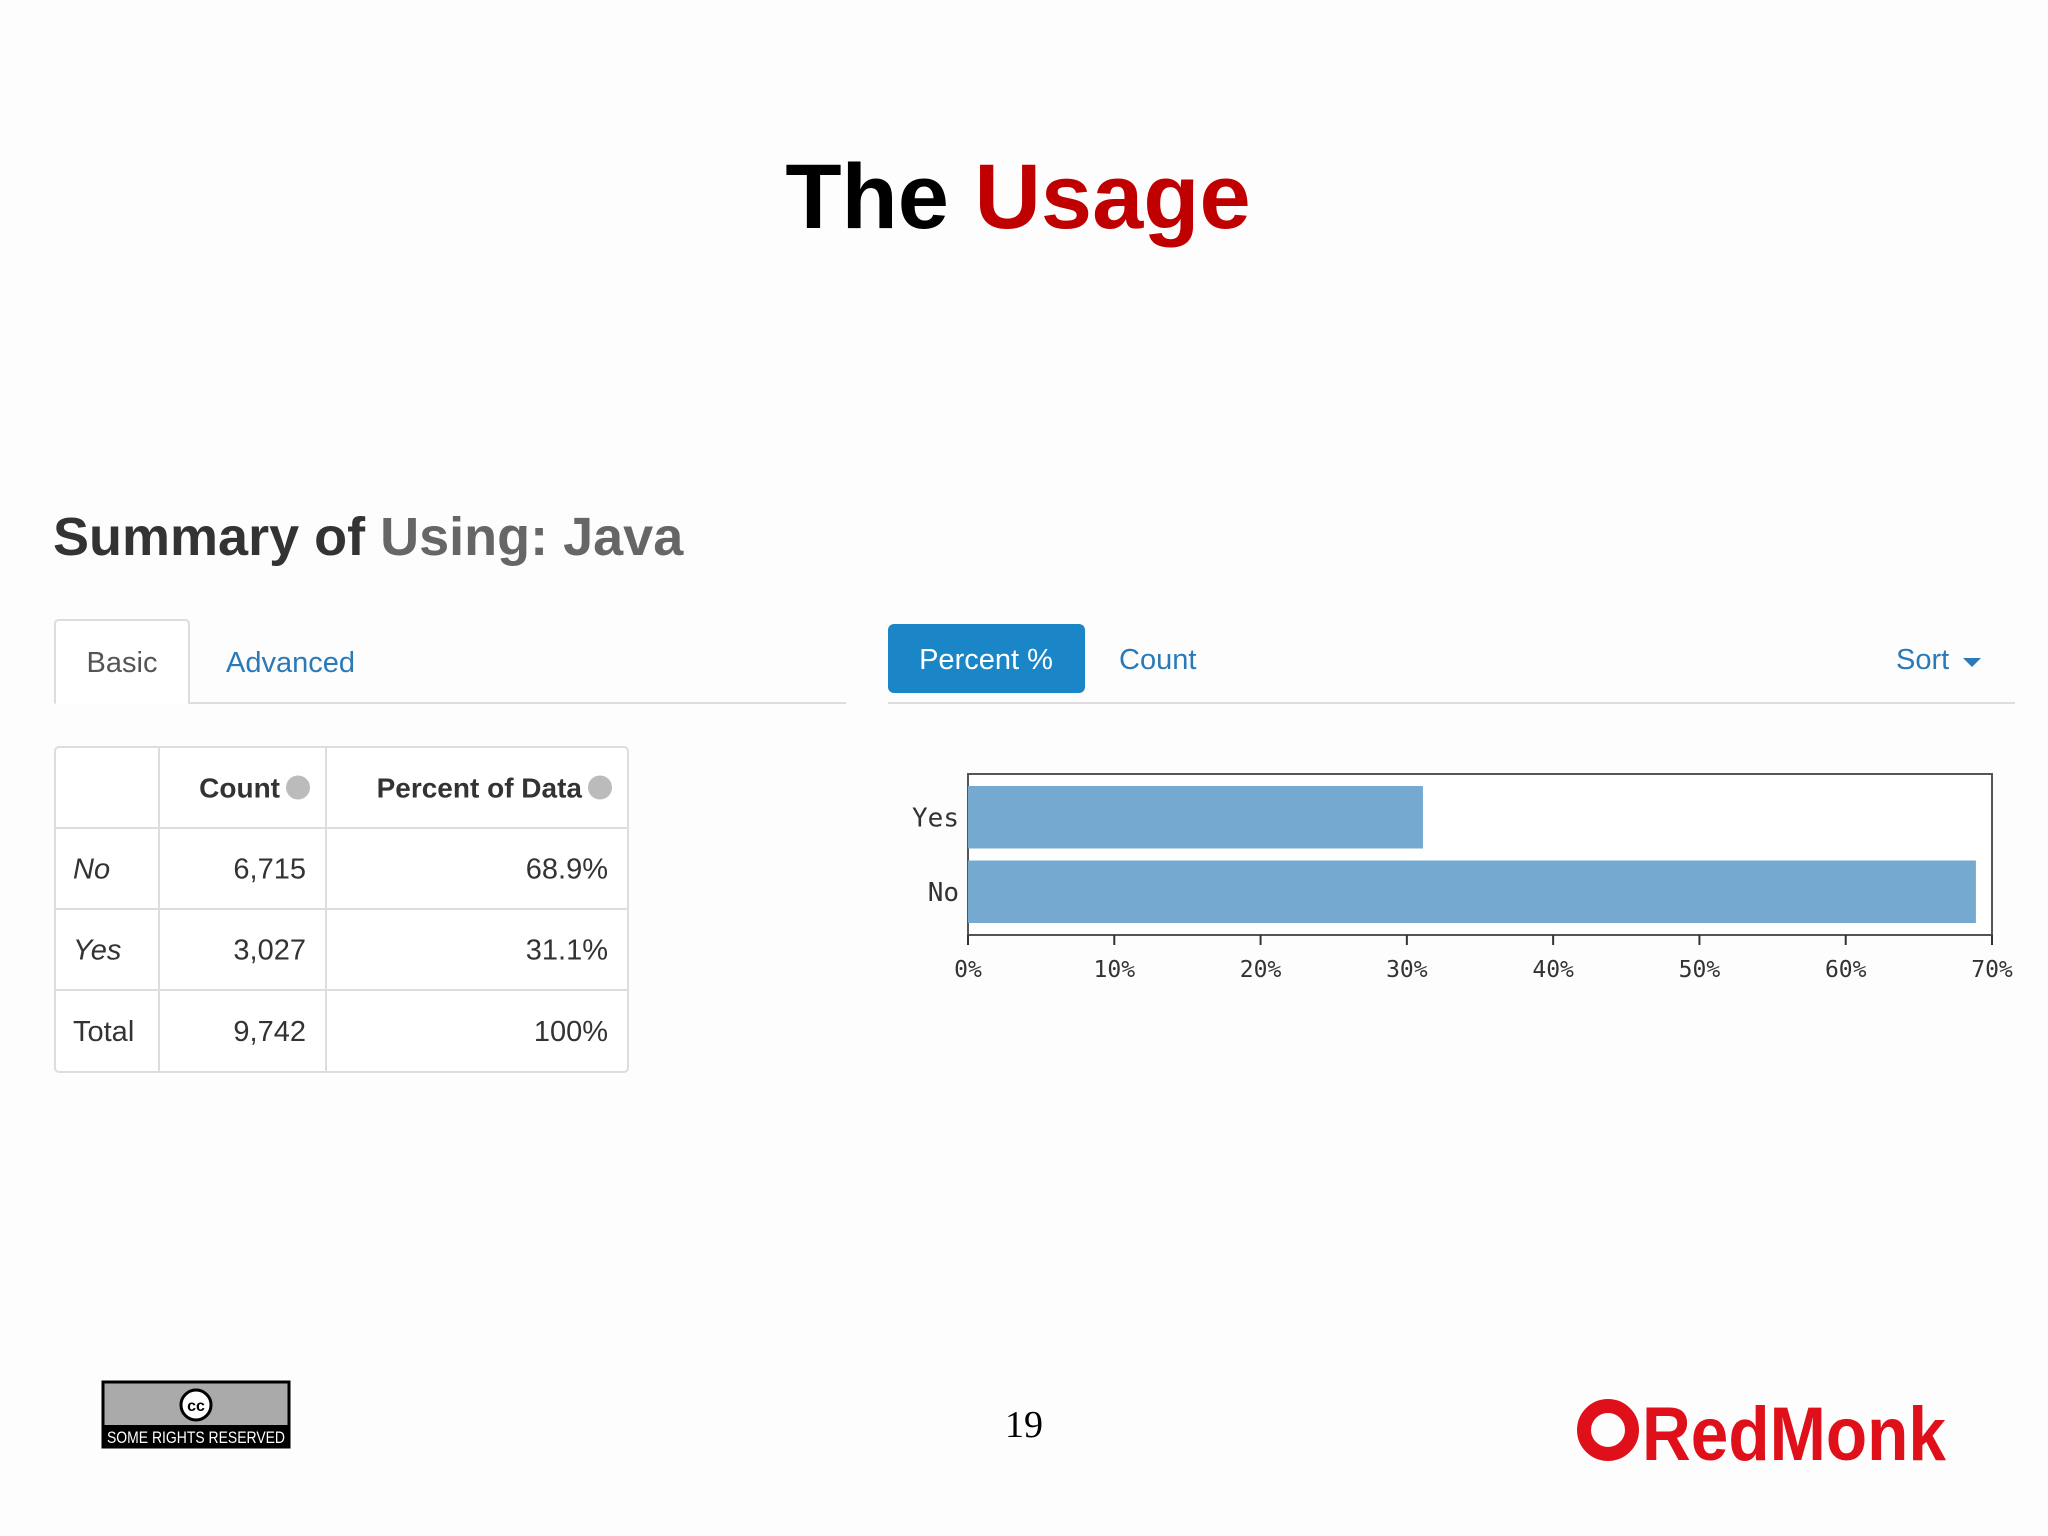 This screenshot has height=1536, width=2048. Describe the element at coordinates (290, 663) in the screenshot. I see `tab: Advanced` at that location.